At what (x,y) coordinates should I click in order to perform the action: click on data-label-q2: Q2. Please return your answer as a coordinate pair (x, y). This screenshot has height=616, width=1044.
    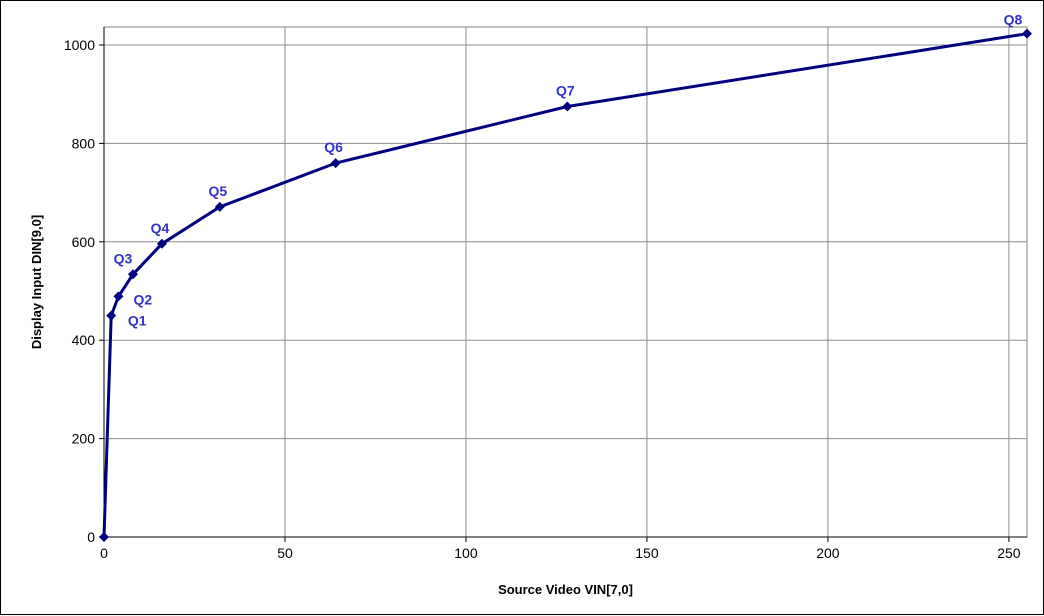
    Looking at the image, I should click on (142, 299).